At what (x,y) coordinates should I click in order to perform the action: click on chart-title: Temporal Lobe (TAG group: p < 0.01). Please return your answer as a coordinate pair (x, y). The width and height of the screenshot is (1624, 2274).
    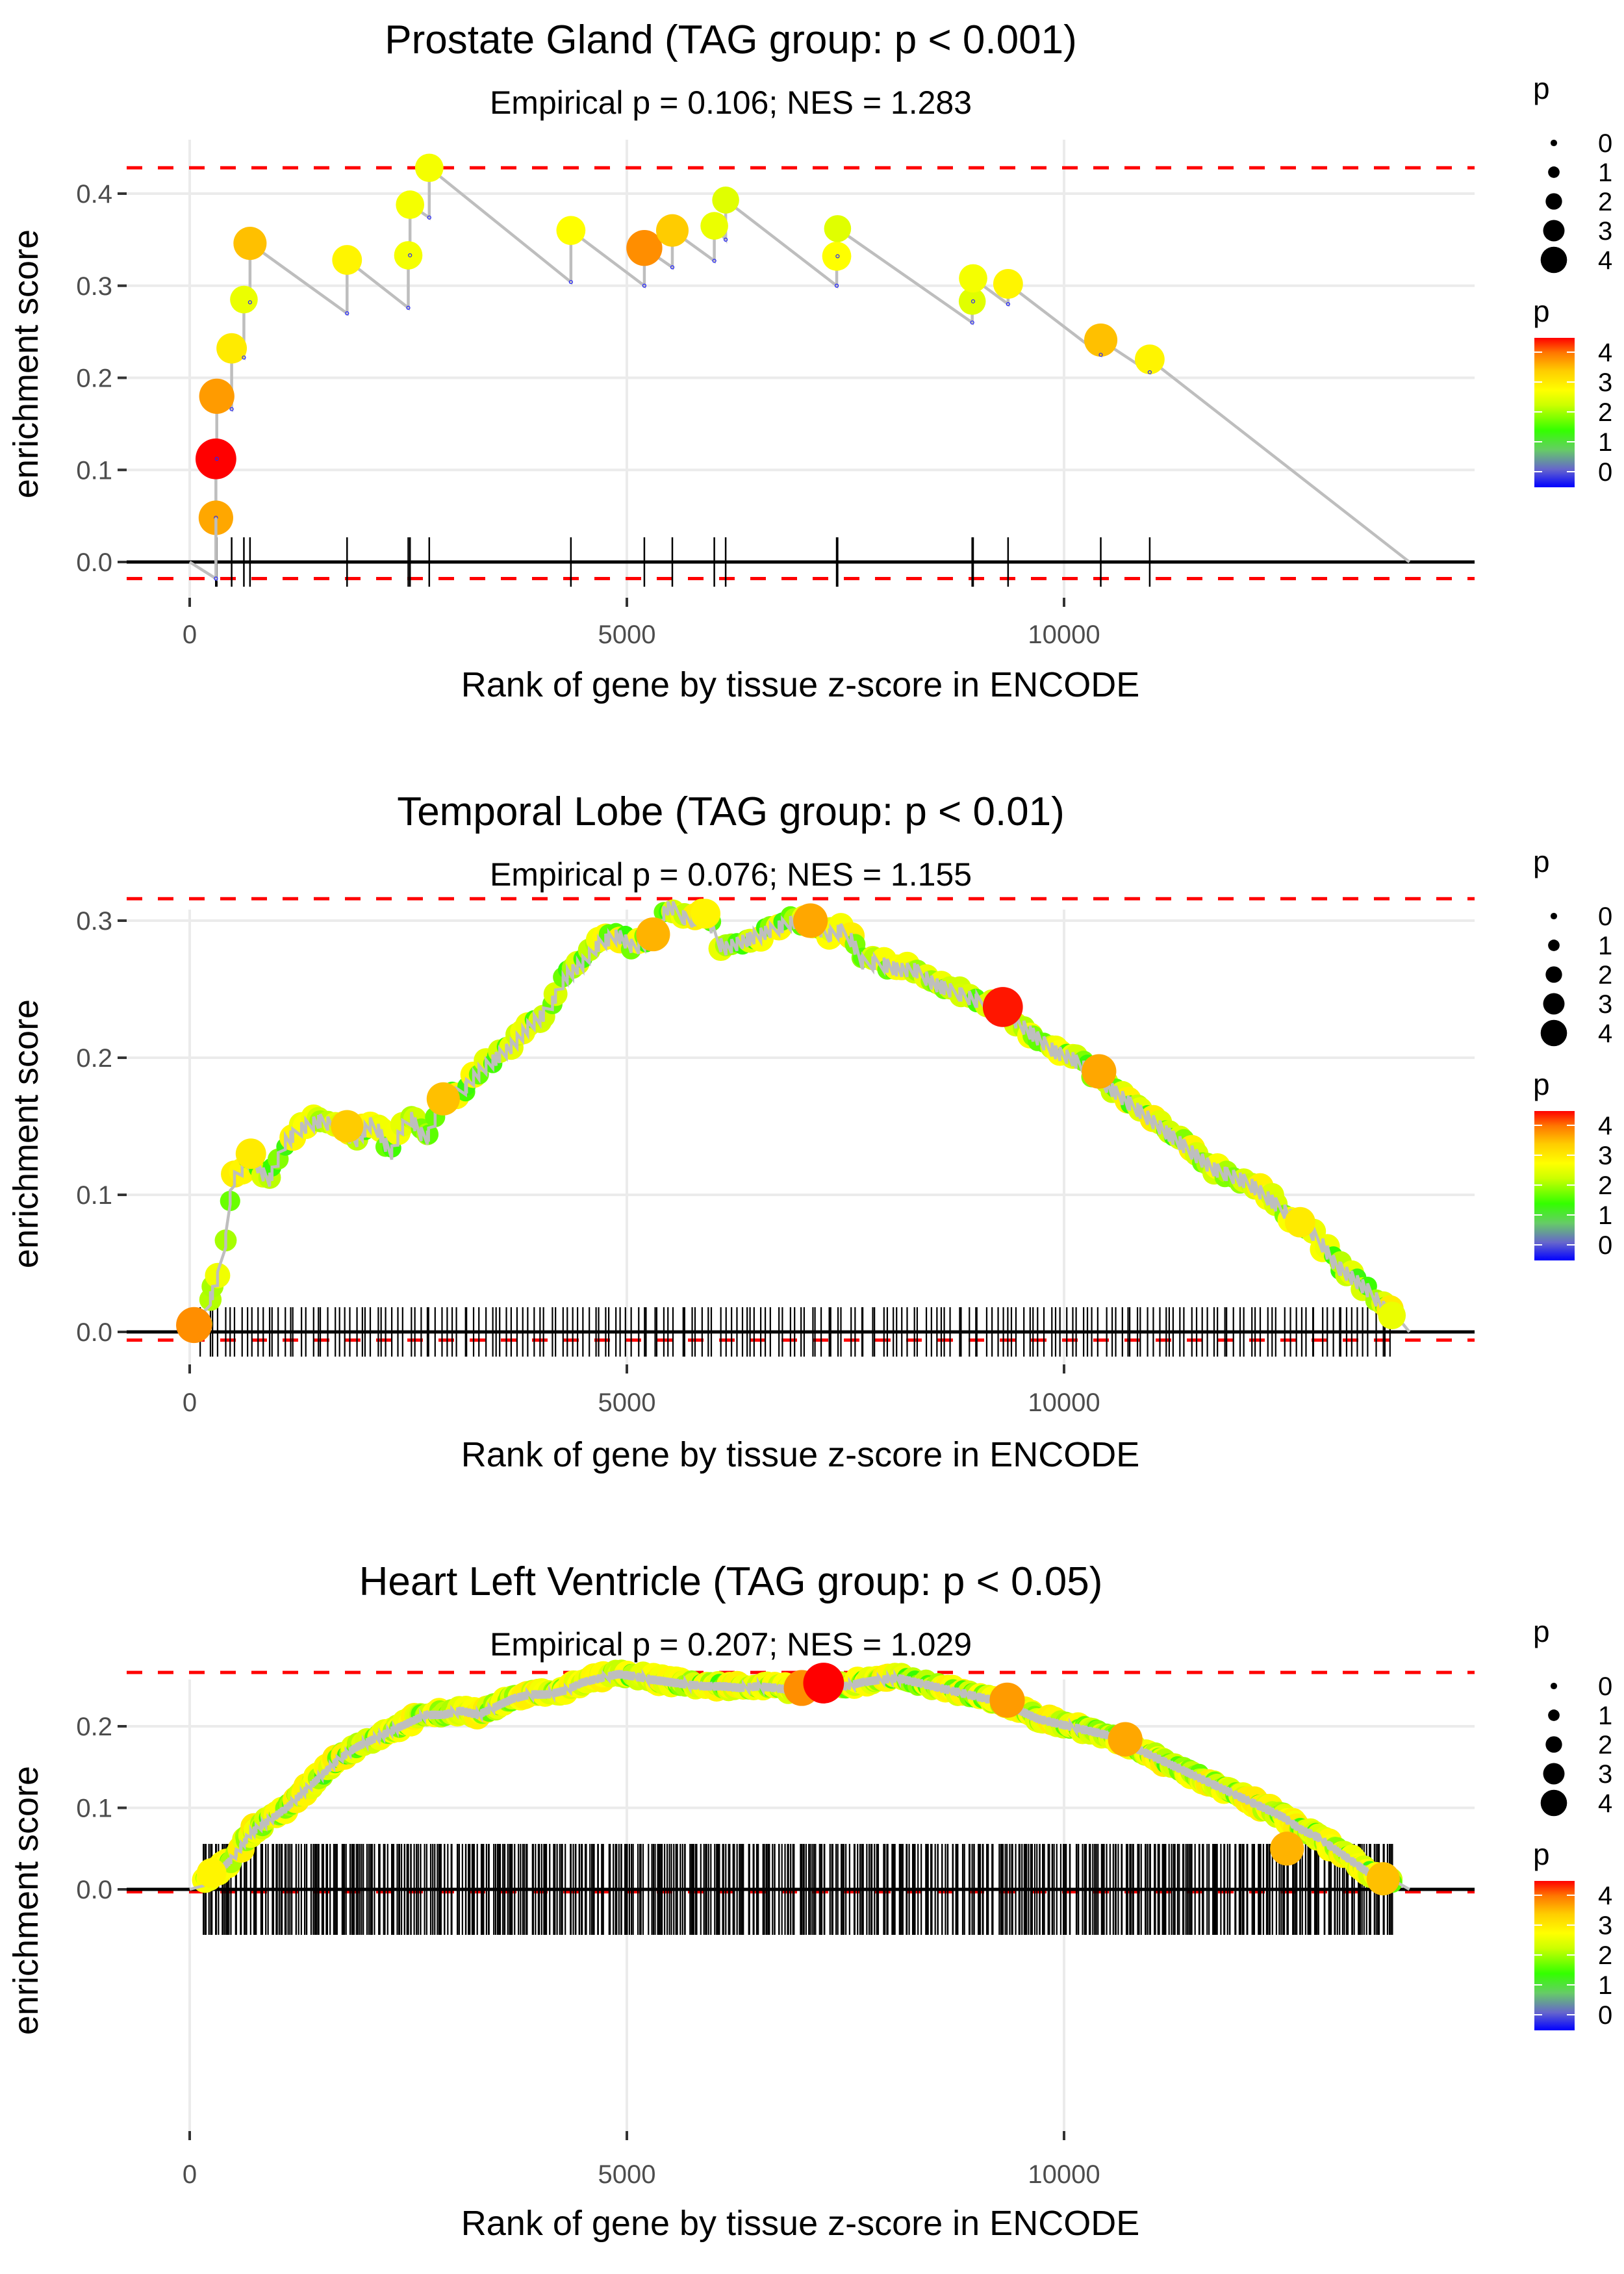
    Looking at the image, I should click on (731, 811).